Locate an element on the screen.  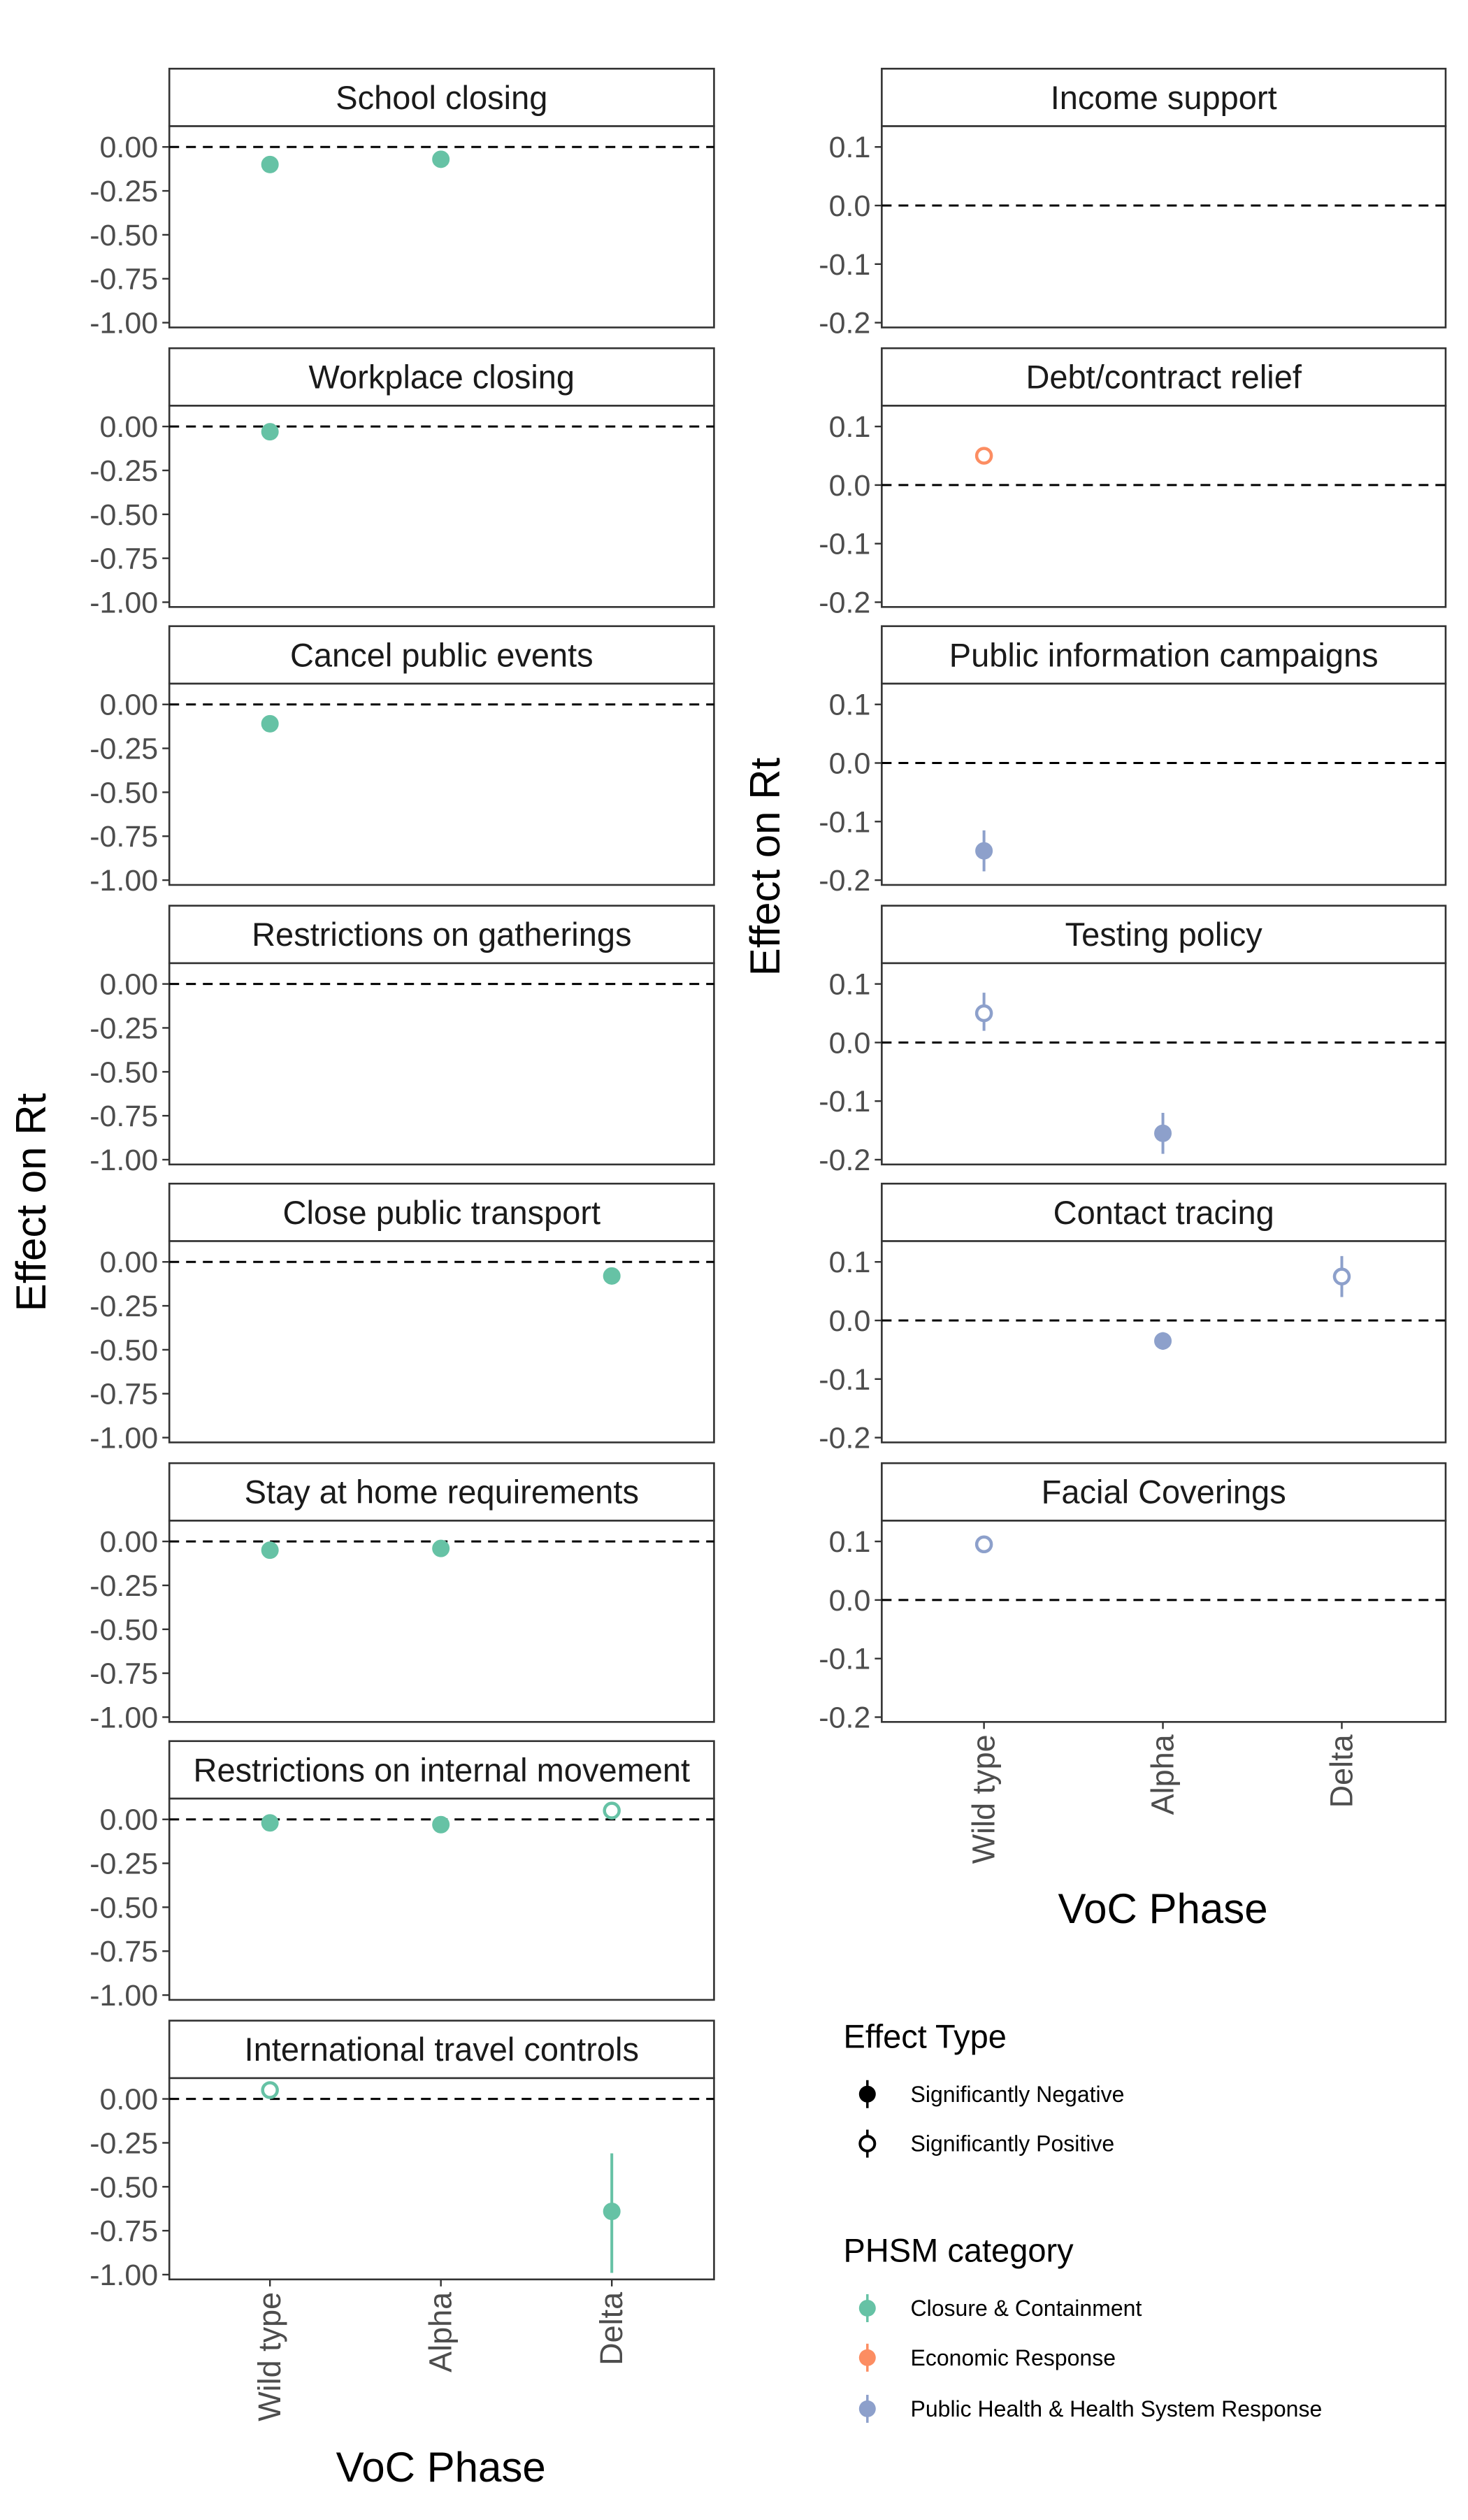
xtick-label-left-delta: Delta is located at coordinates (611, 2328).